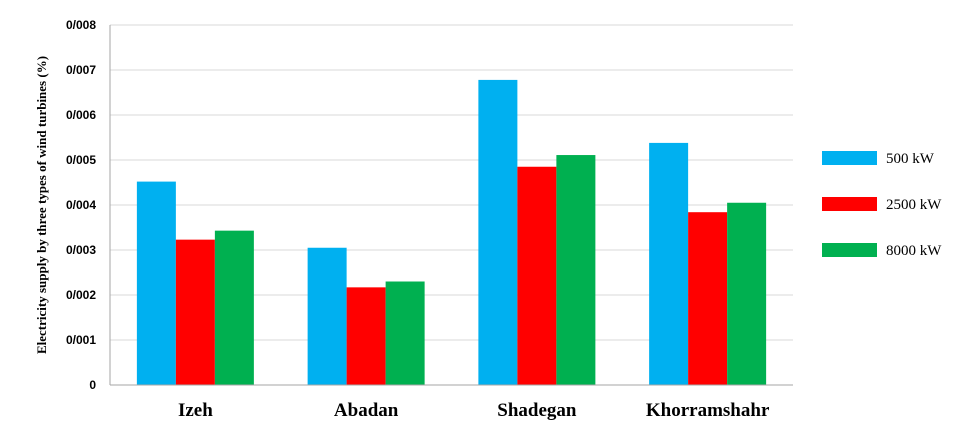 The image size is (968, 425). Describe the element at coordinates (914, 251) in the screenshot. I see `legend-label: 8000 kW` at that location.